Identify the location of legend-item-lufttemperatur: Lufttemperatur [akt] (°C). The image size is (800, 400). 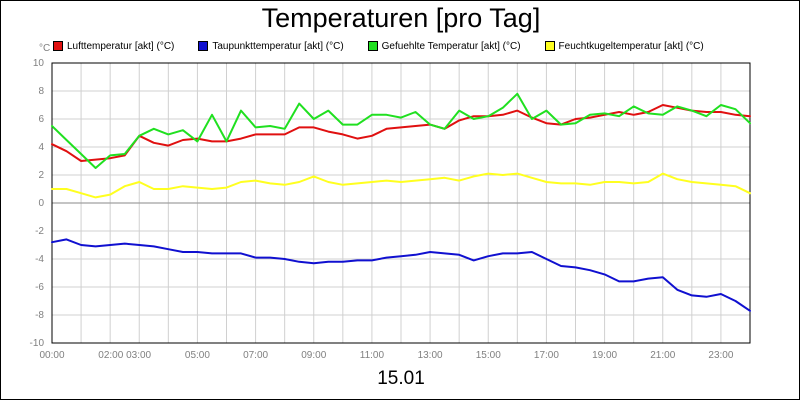
(113, 46).